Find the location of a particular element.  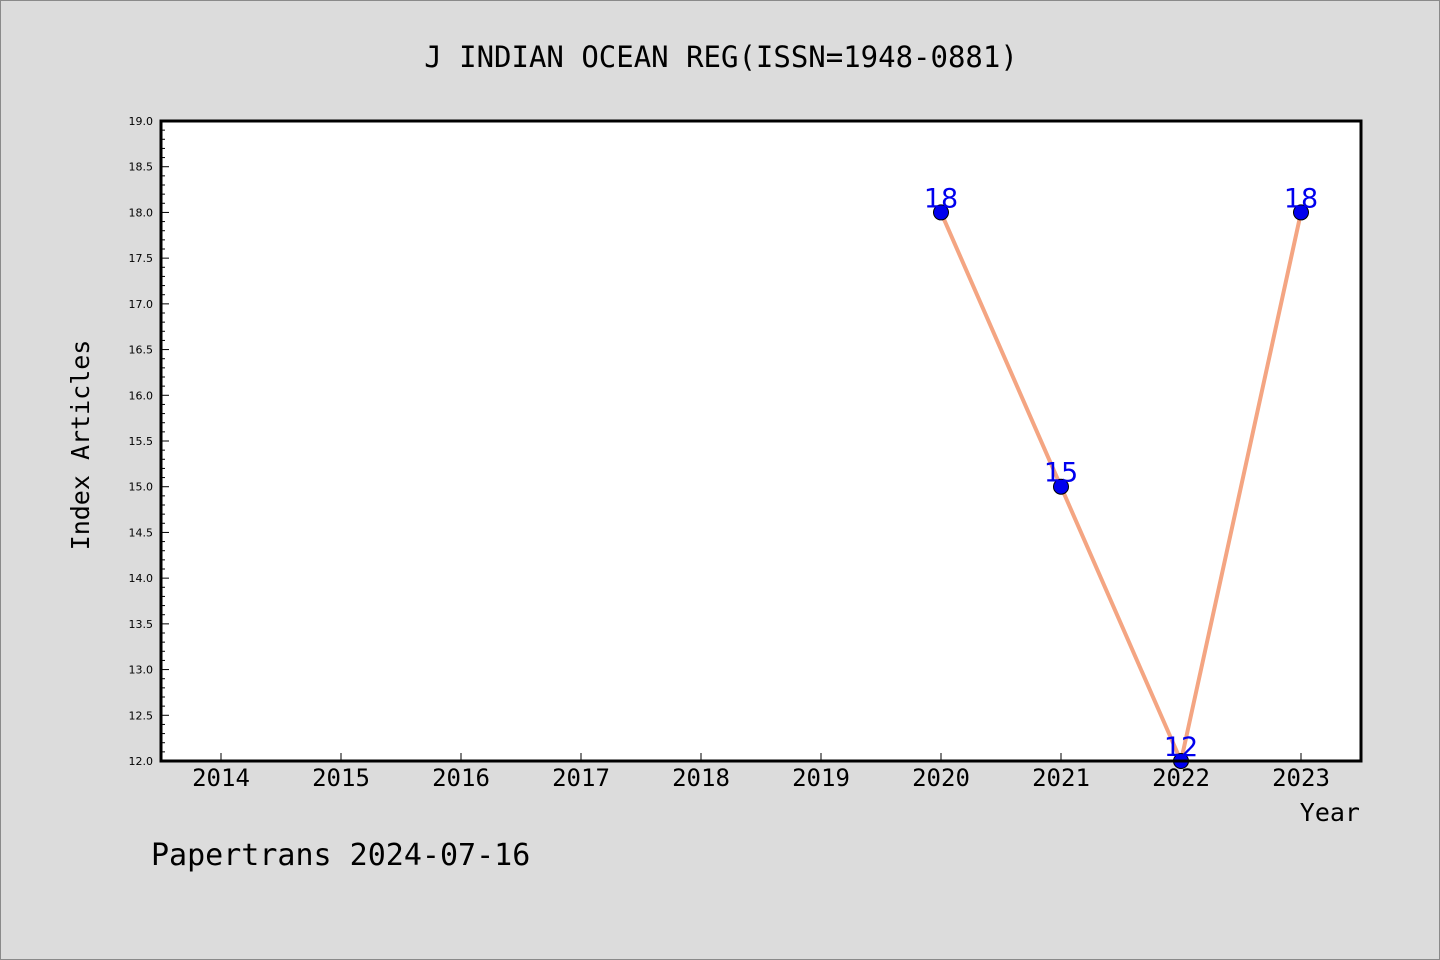

data-label: 12 is located at coordinates (1181, 747).